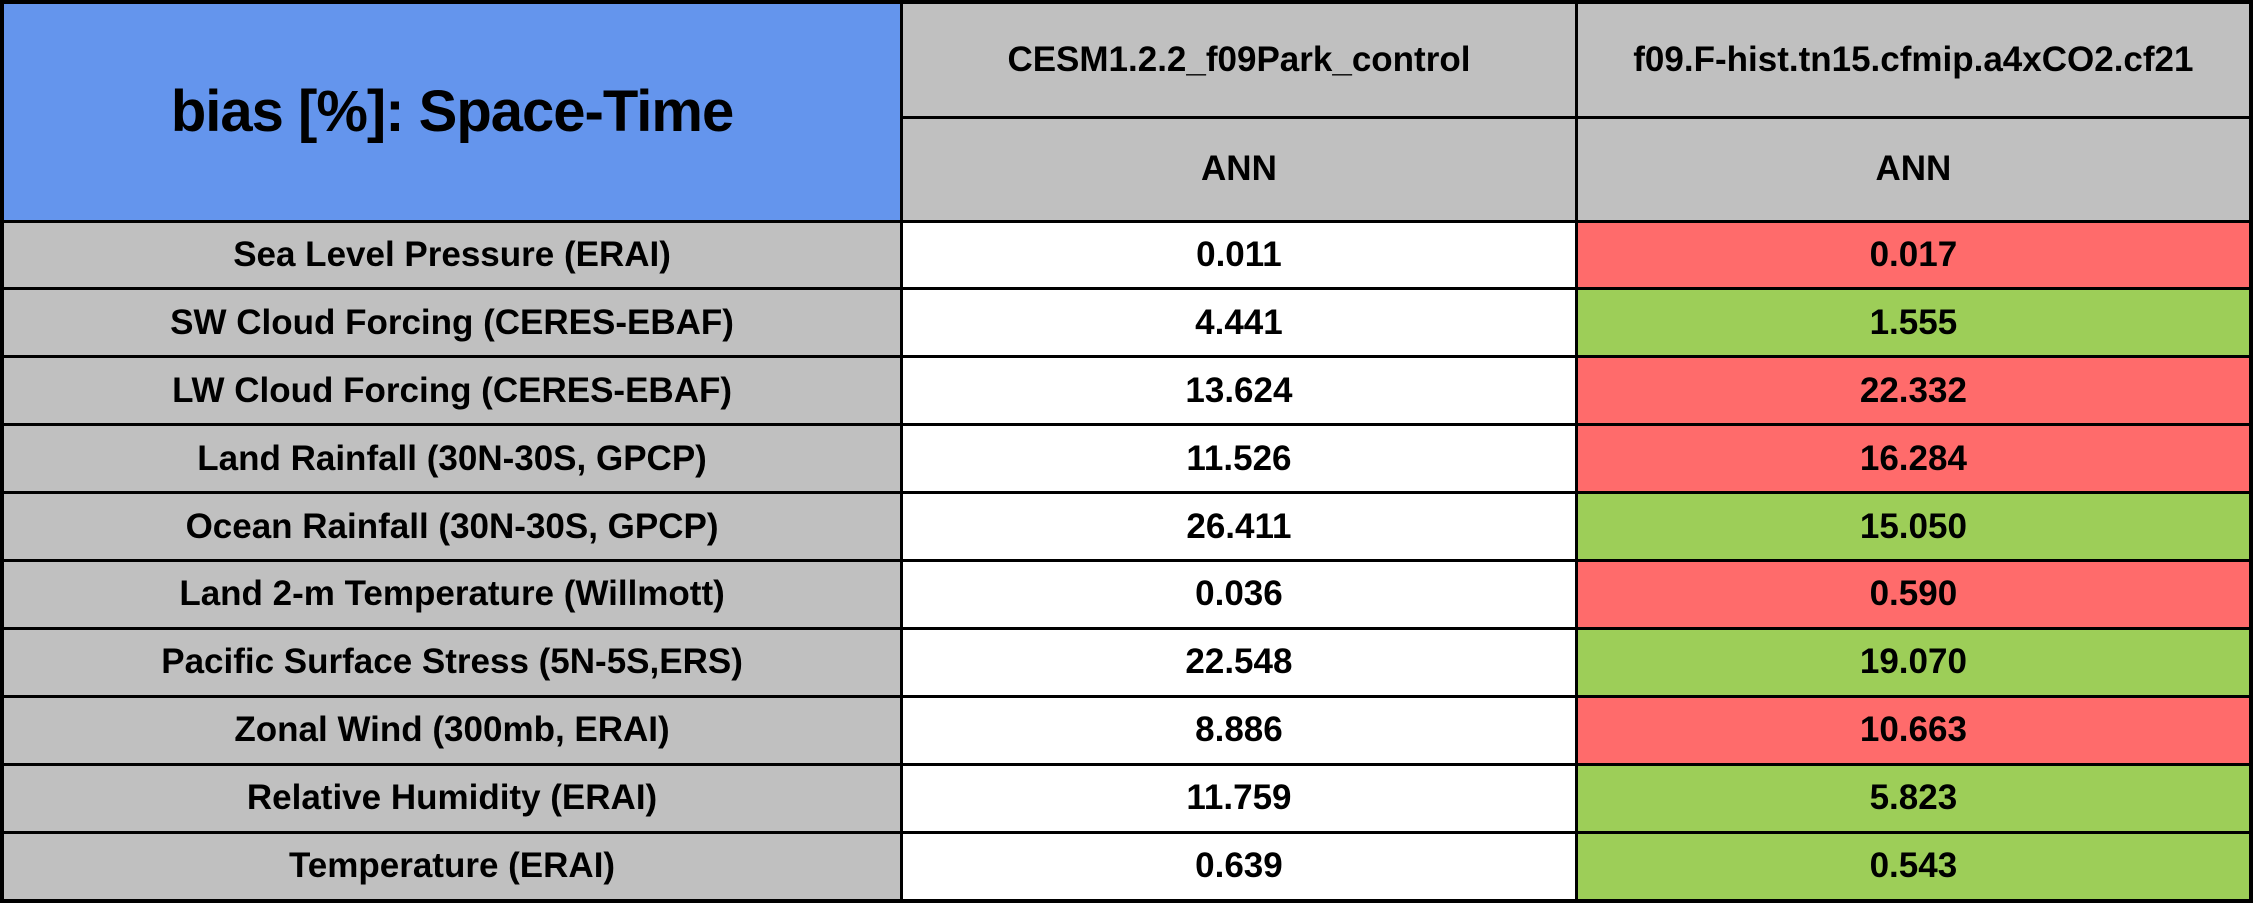  I want to click on model-header-test: f09.F-hist.tn15.cfmip.a4xCO2.cf21, so click(1913, 59).